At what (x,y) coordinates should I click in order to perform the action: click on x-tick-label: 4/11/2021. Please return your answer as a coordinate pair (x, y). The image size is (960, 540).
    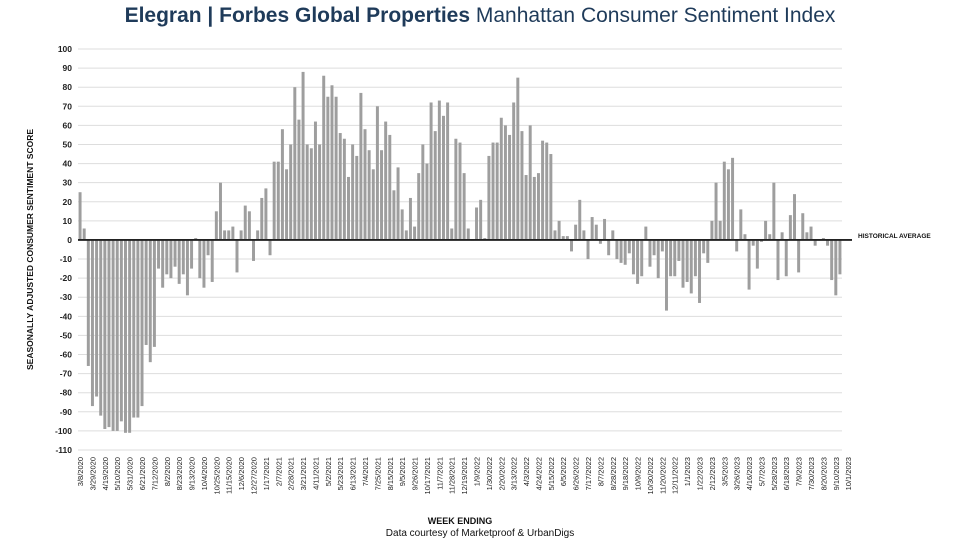
    Looking at the image, I should click on (315, 473).